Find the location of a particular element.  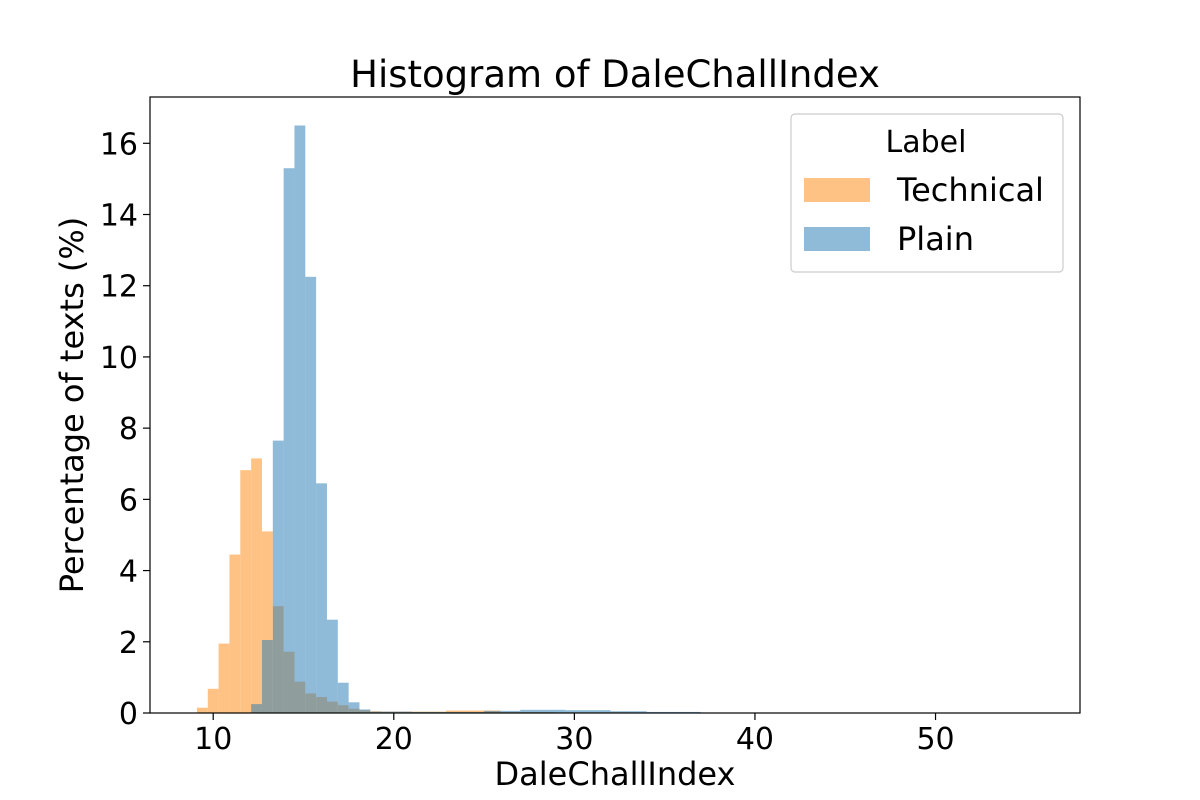

y-tick-label: 16 is located at coordinates (119, 144).